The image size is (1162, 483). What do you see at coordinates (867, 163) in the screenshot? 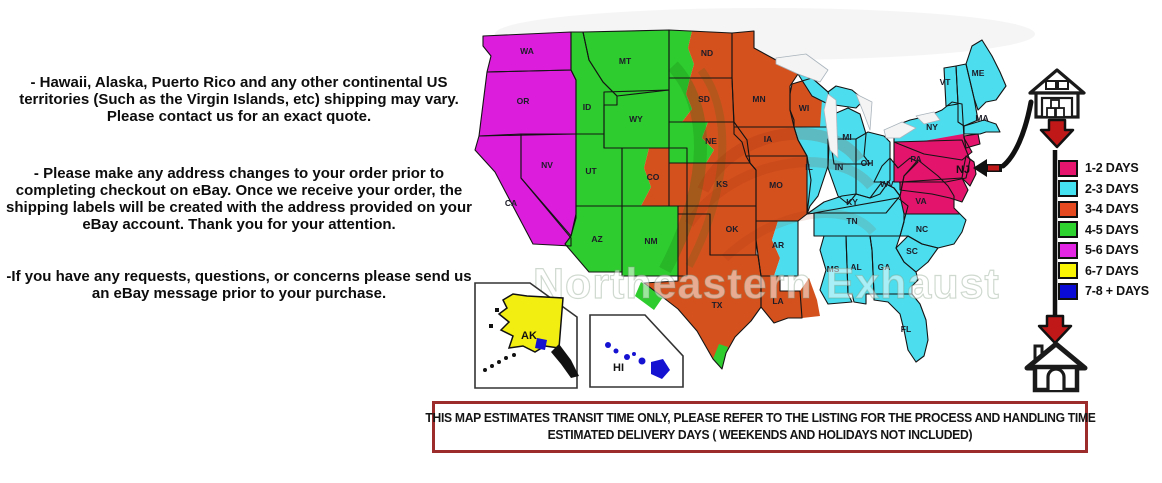
I see `state-label-oh: OH` at bounding box center [867, 163].